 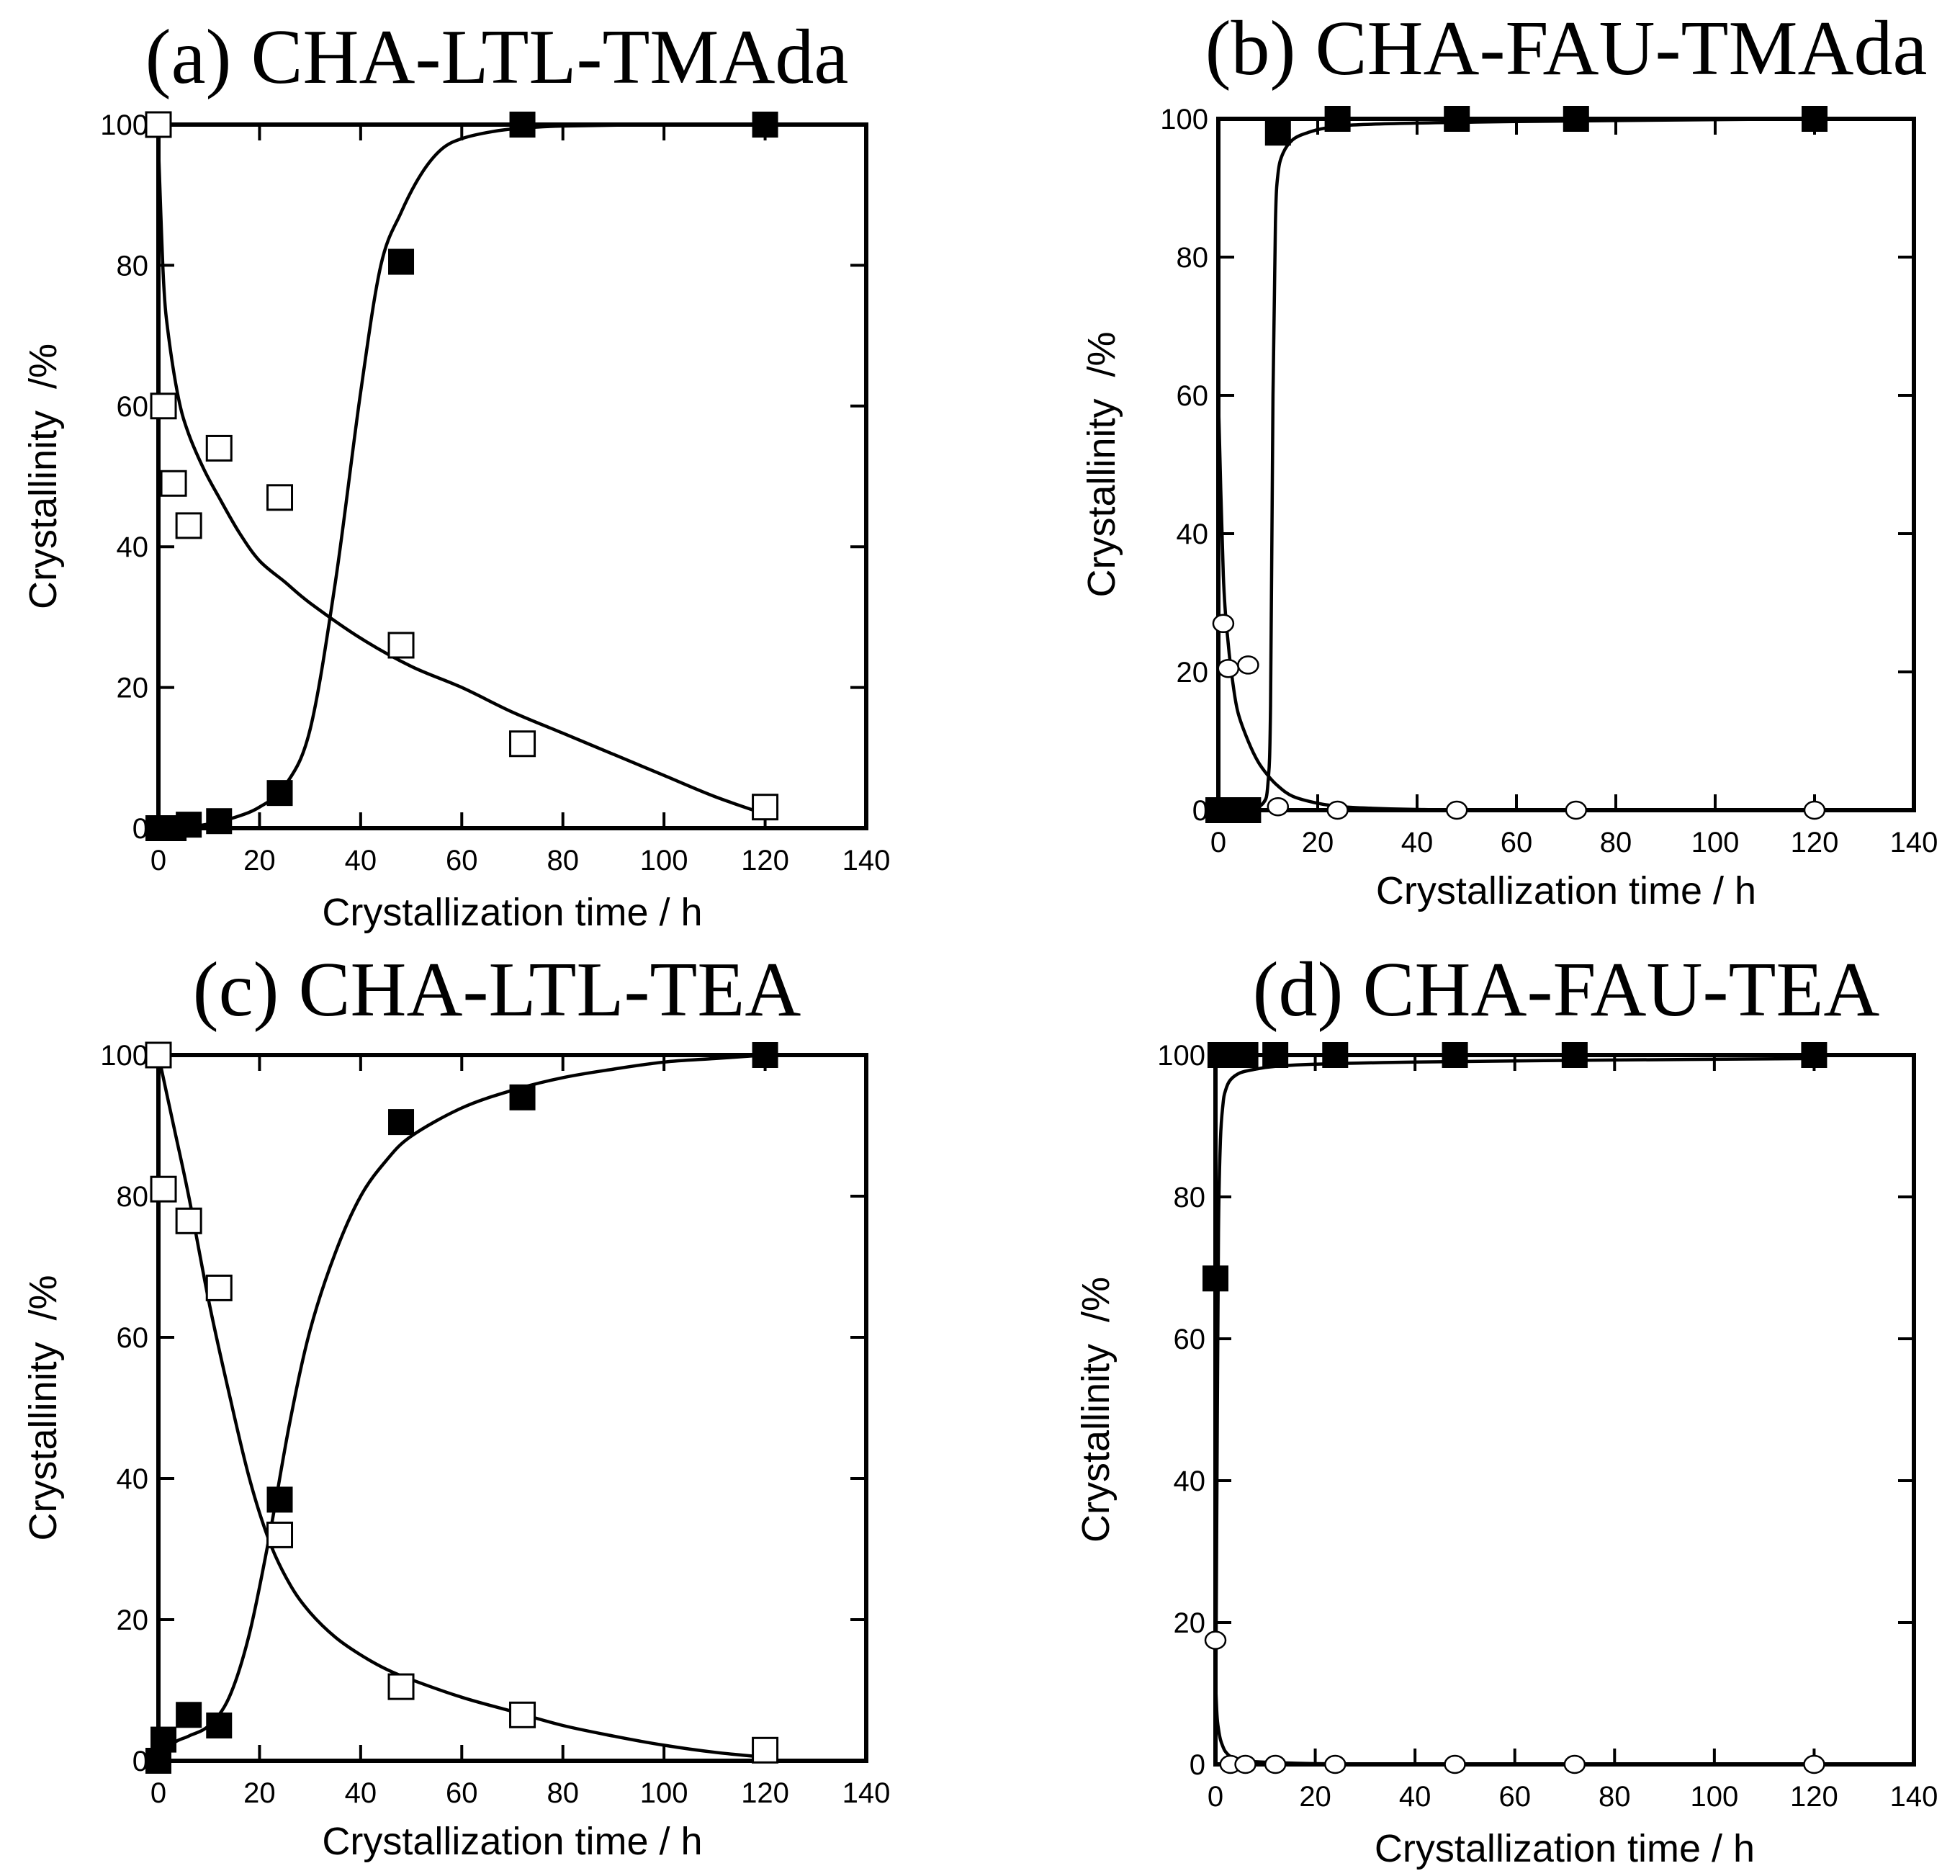 I want to click on chart-title: (c) CHA-LTL-TEA, so click(x=497, y=990).